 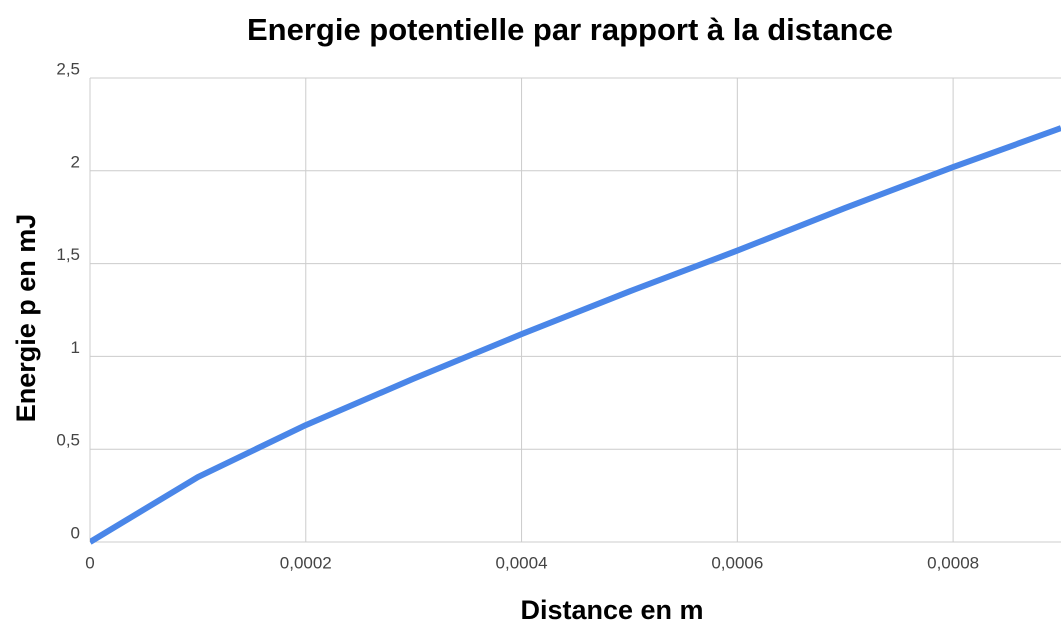 I want to click on y-tick-label: 0, so click(x=75, y=532).